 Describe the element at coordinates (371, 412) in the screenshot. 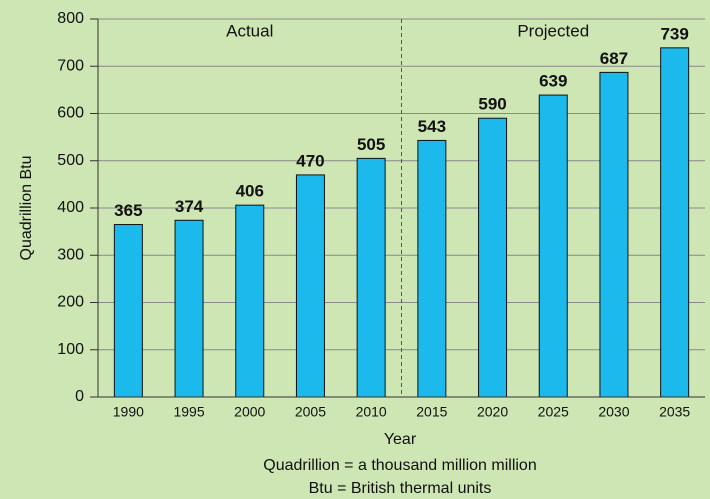

I see `x-tick-label: 2010` at that location.